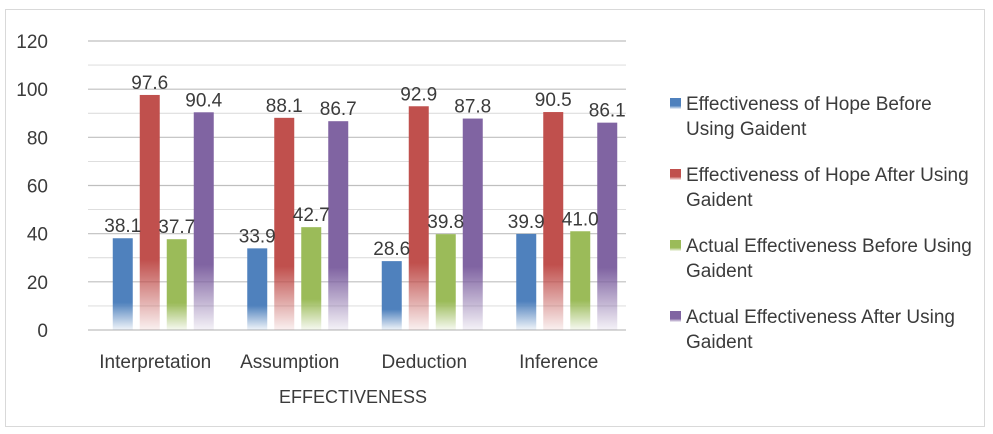  I want to click on legend-item: Effectiveness of Hope After Using Gaident, so click(819, 188).